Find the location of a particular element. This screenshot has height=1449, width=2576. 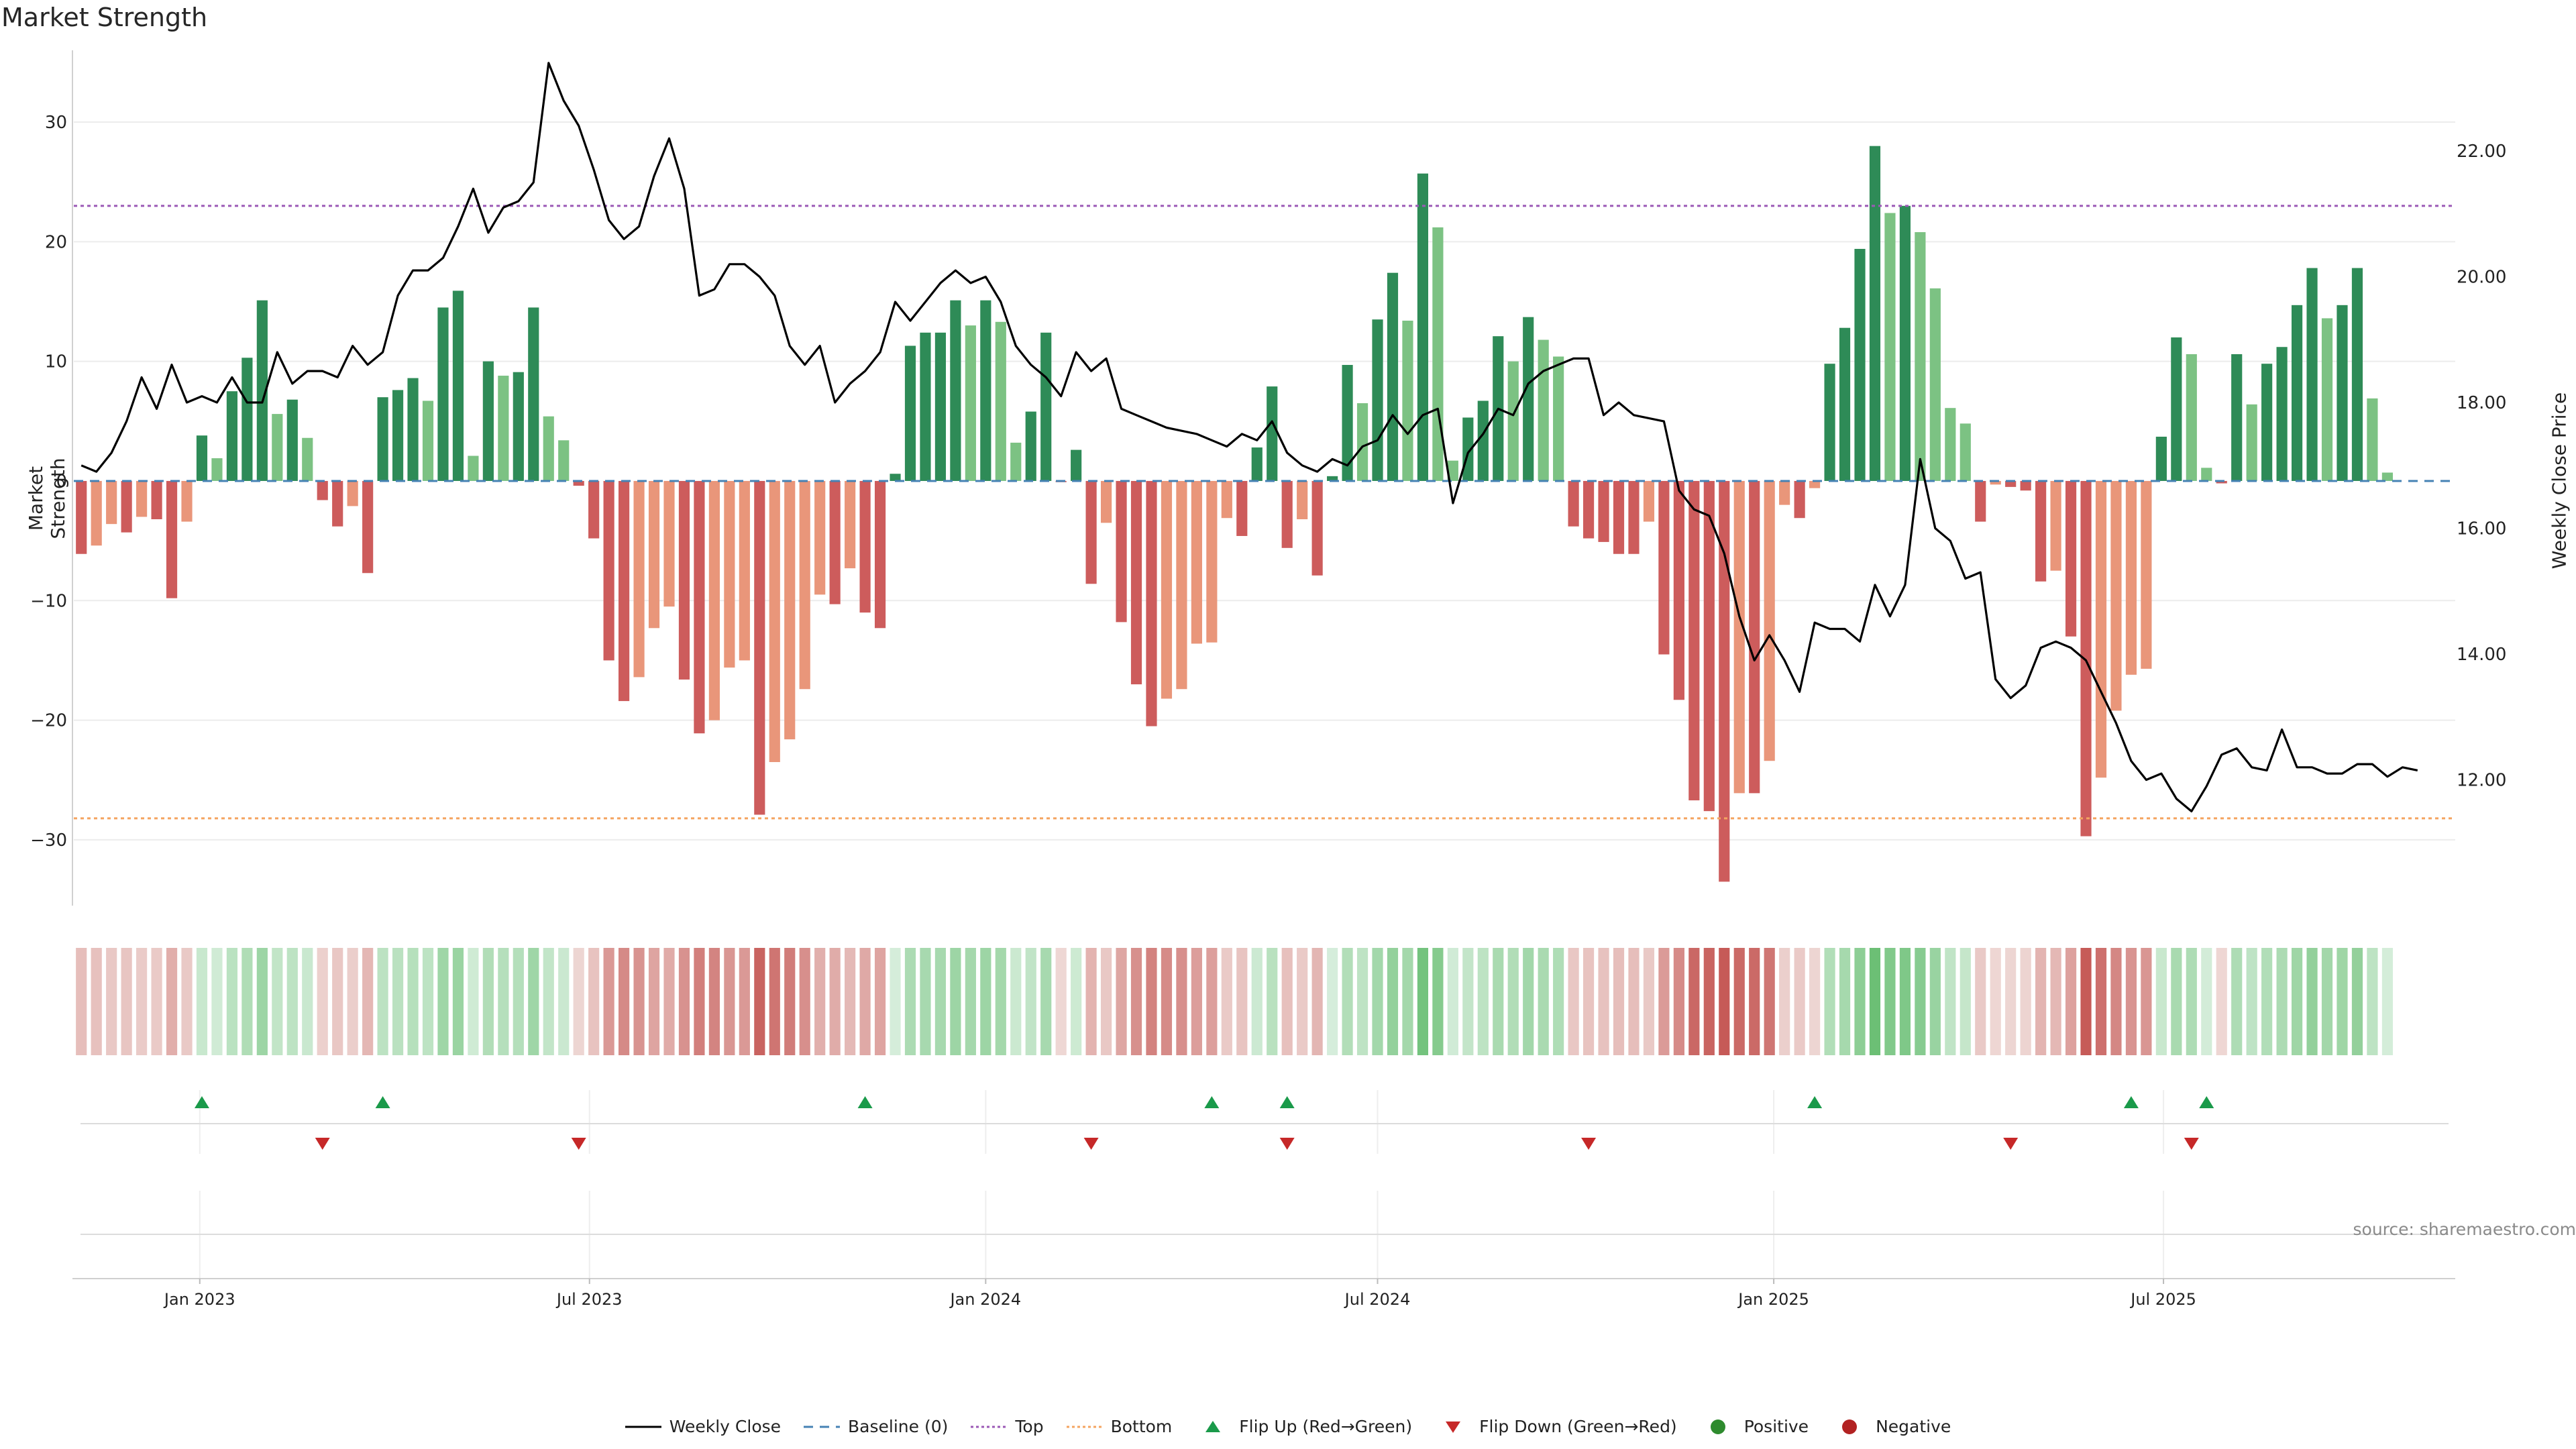

right-tick-label: 14.00 is located at coordinates (2481, 655).